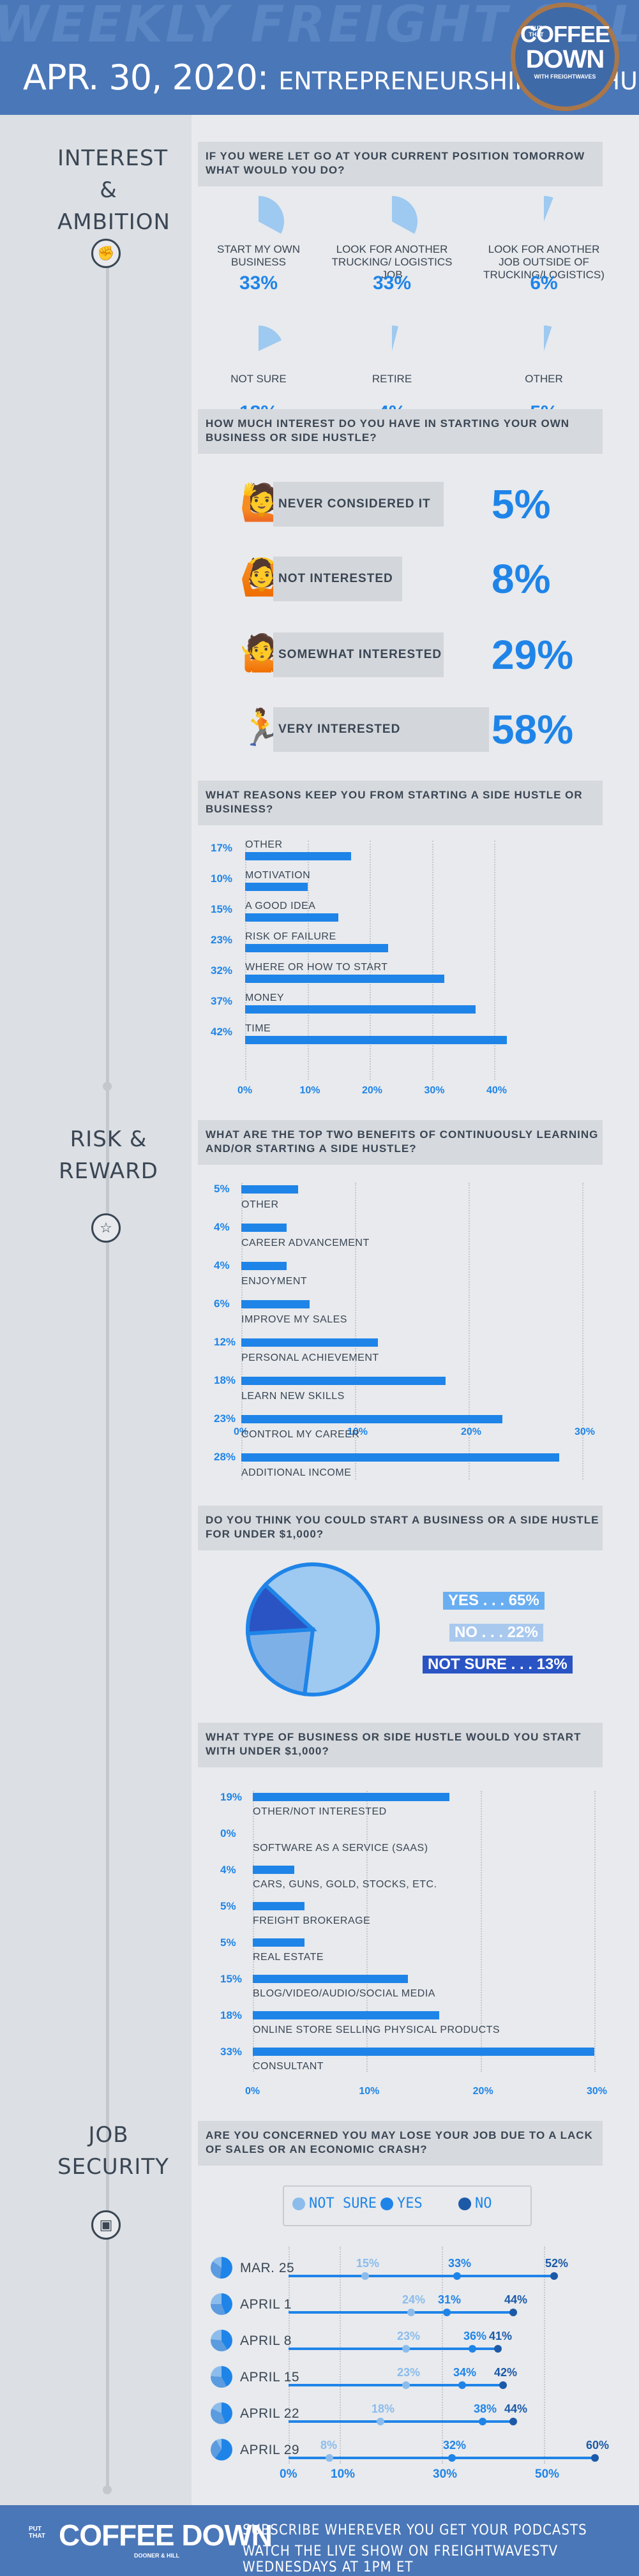 The height and width of the screenshot is (2576, 639). I want to click on row-date: APRIL 22, so click(270, 2413).